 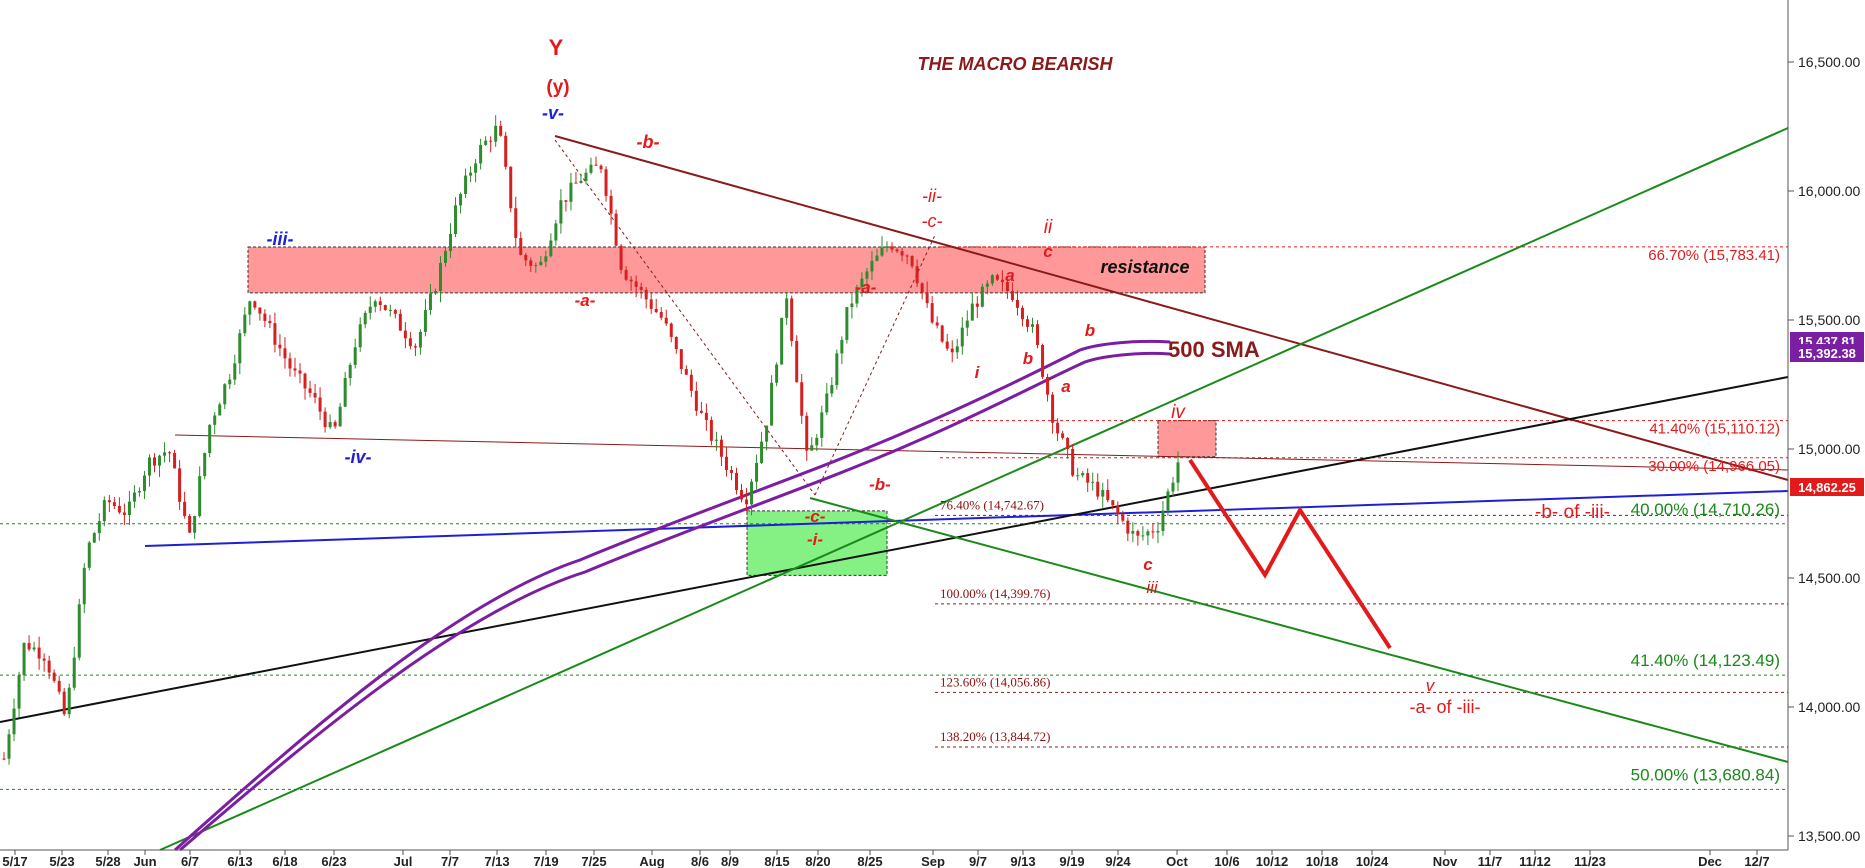 What do you see at coordinates (1152, 587) in the screenshot?
I see `wave-label-iii: iii` at bounding box center [1152, 587].